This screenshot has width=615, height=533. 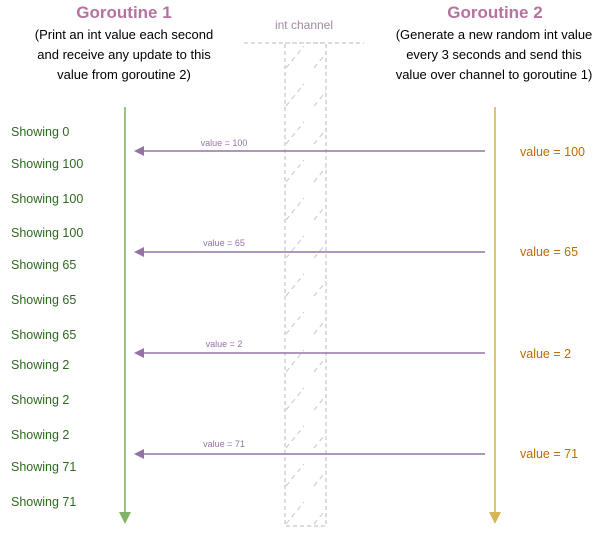 What do you see at coordinates (124, 74) in the screenshot?
I see `goroutine1-desc-line-3: value from goroutine 2)` at bounding box center [124, 74].